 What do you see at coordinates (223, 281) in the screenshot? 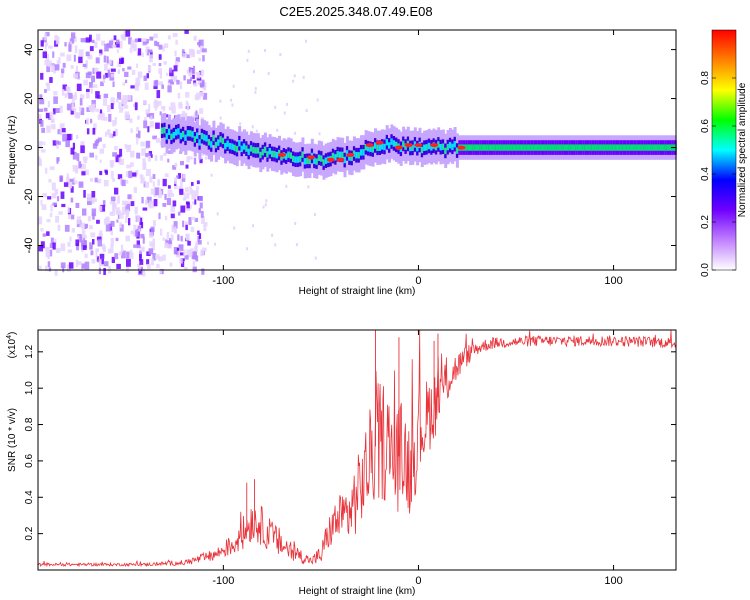
I see `x-tick-label: -100` at bounding box center [223, 281].